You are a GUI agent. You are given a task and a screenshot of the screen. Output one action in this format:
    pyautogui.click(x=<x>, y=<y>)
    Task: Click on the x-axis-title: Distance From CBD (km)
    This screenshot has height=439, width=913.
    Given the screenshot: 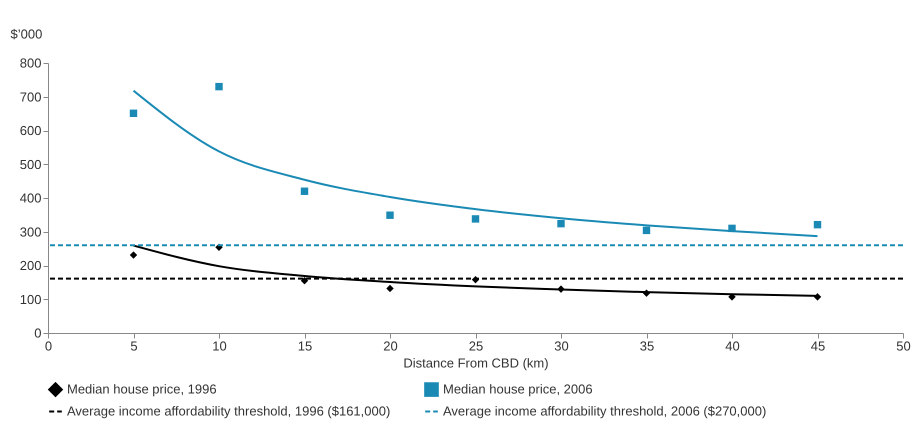 What is the action you would take?
    pyautogui.click(x=476, y=363)
    